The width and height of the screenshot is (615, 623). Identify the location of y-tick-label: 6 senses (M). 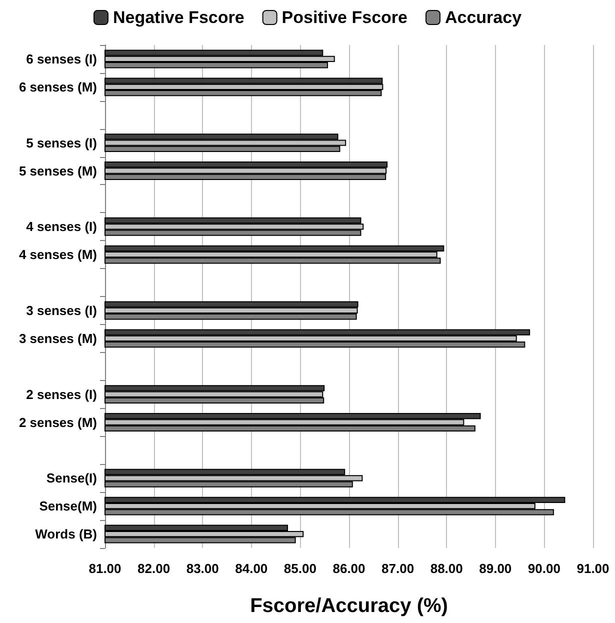
(57, 86).